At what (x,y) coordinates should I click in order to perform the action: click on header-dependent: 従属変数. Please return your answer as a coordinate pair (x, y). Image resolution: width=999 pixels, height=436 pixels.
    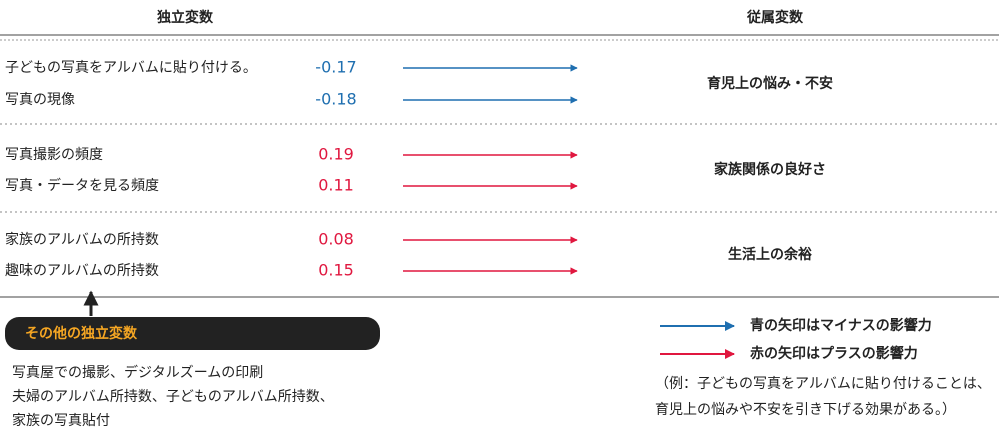
    Looking at the image, I should click on (775, 17).